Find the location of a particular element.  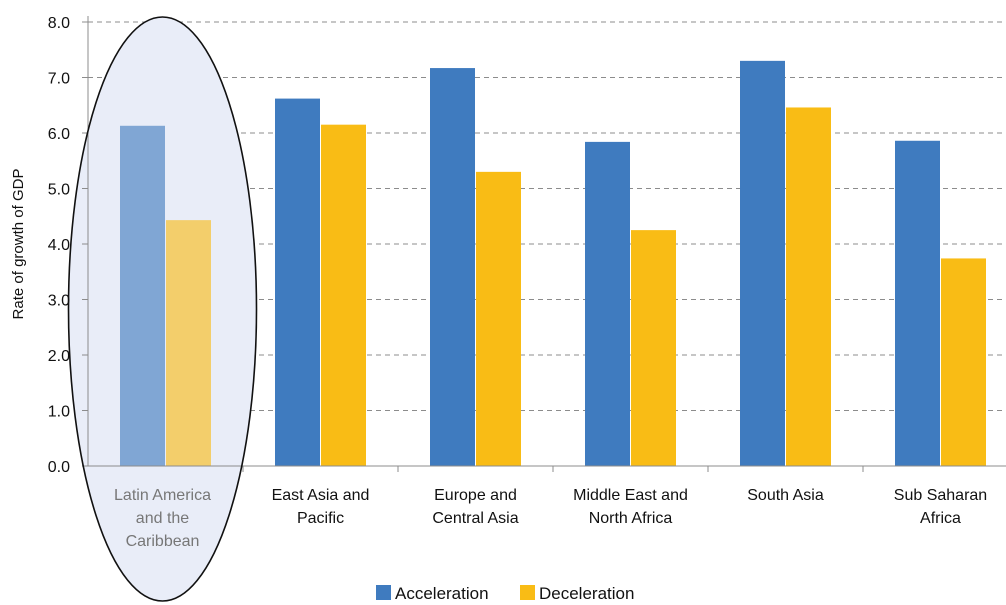

x-category-label: Sub Saharan Africa is located at coordinates (940, 507).